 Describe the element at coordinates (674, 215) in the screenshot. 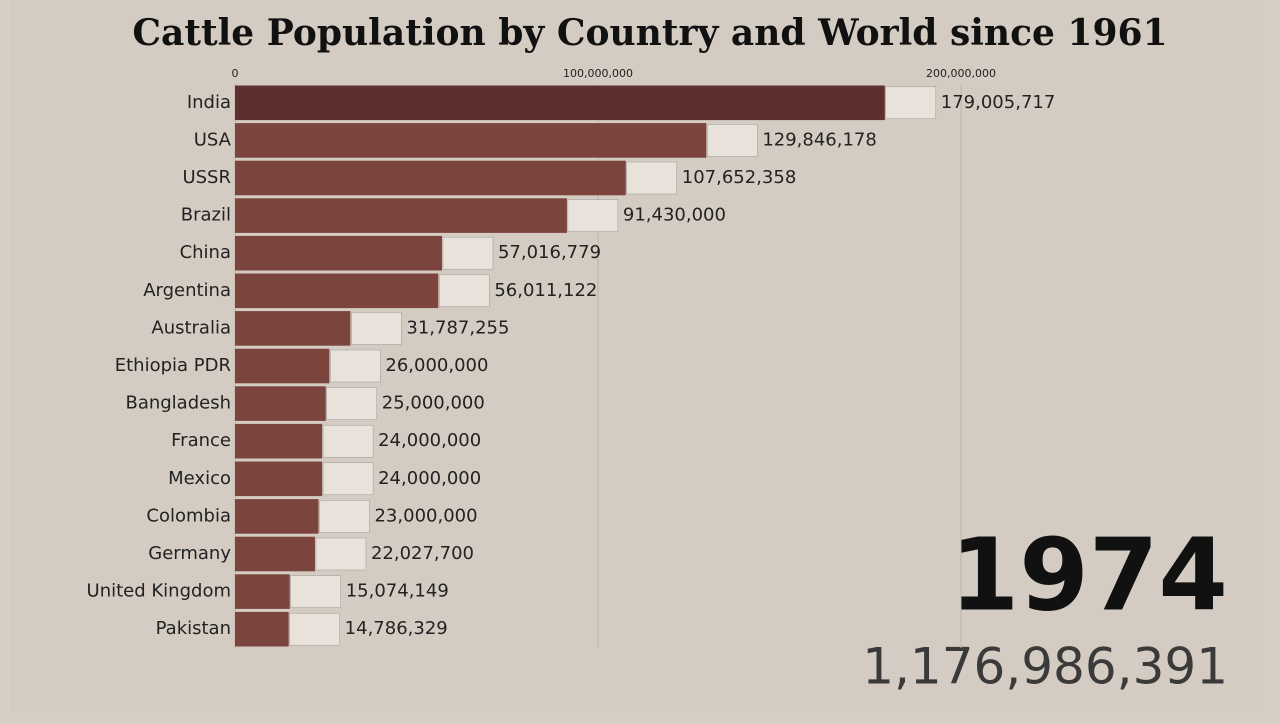

I see `value-label: 91,430,000` at that location.